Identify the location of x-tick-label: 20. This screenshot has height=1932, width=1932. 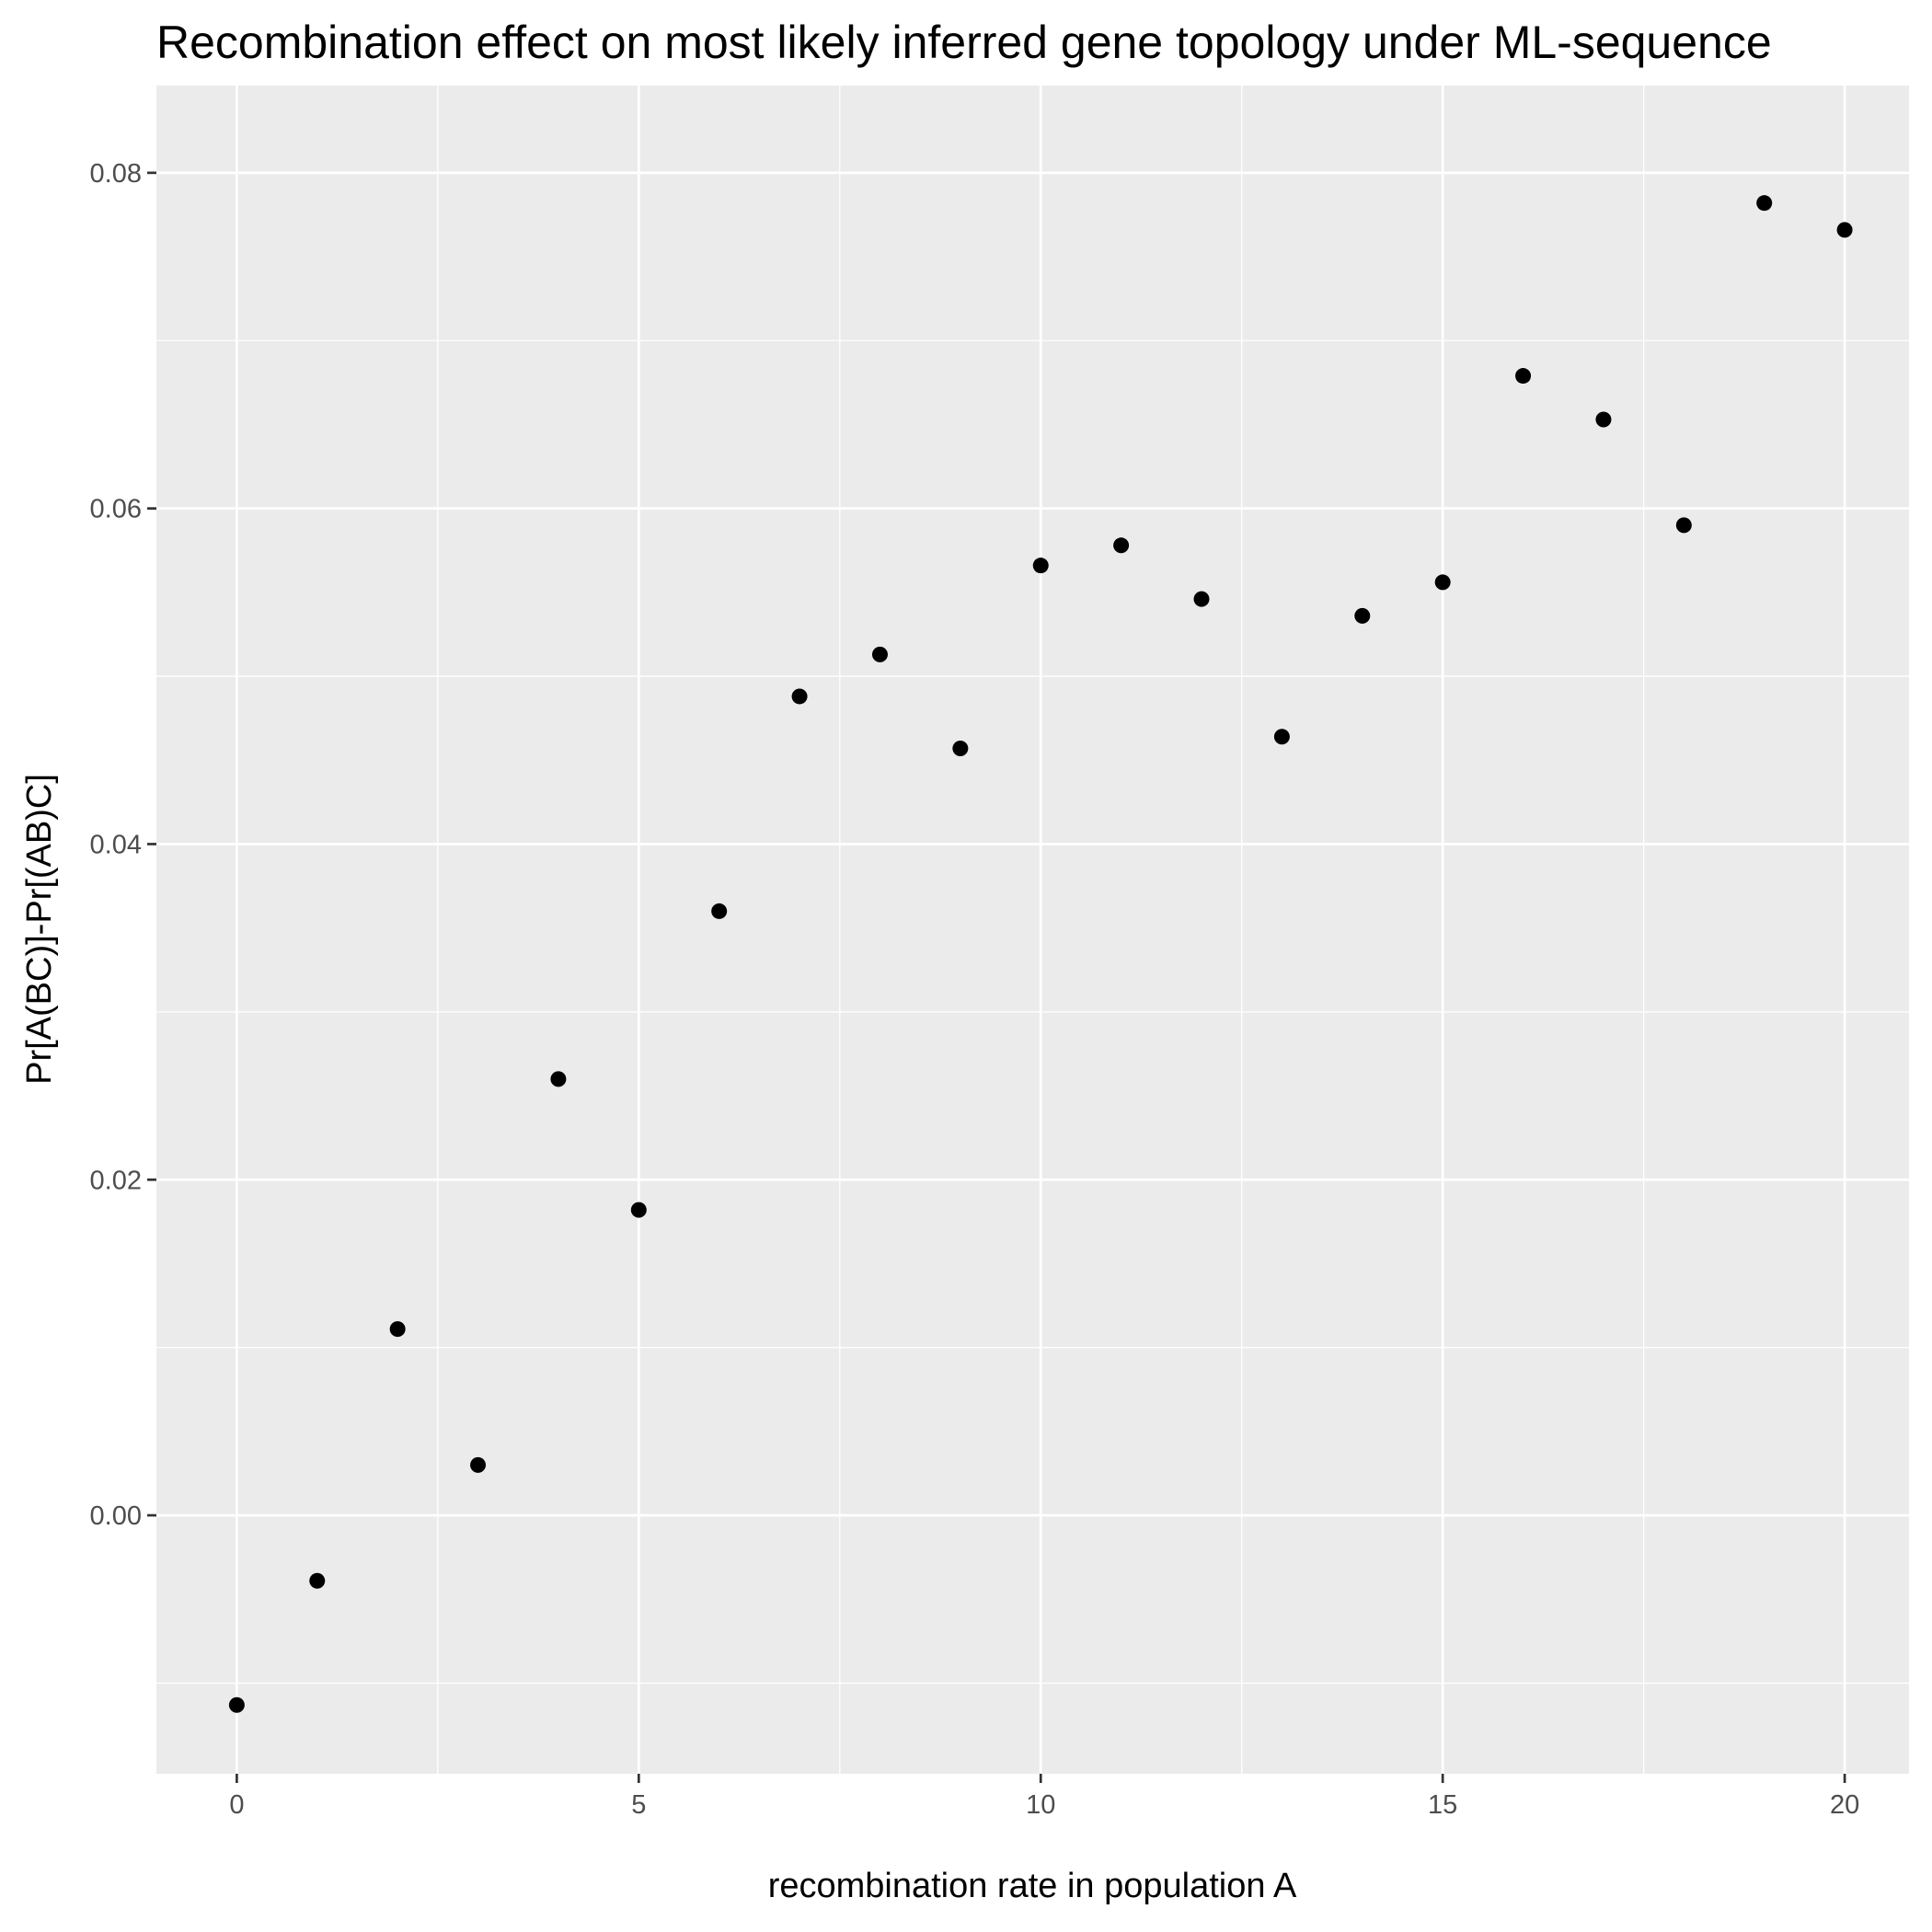
(1844, 1805).